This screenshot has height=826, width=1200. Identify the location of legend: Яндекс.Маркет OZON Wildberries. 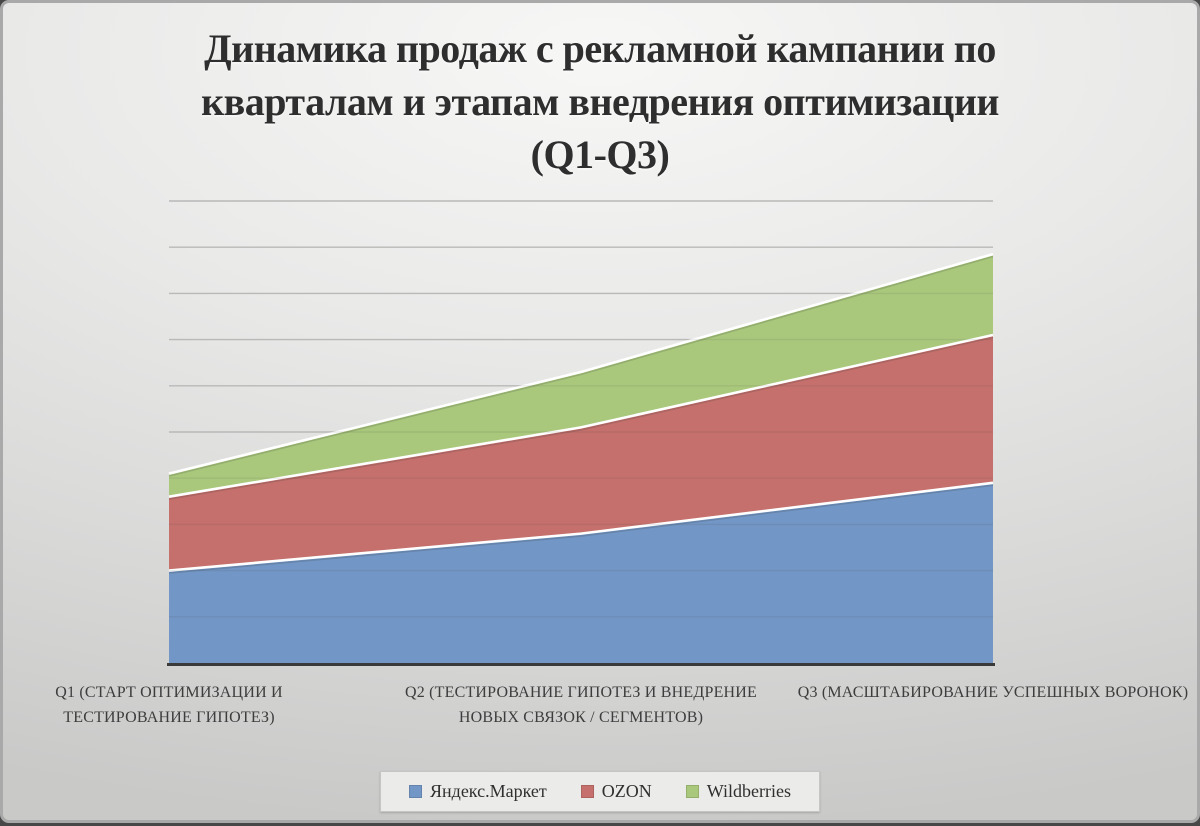
(600, 791).